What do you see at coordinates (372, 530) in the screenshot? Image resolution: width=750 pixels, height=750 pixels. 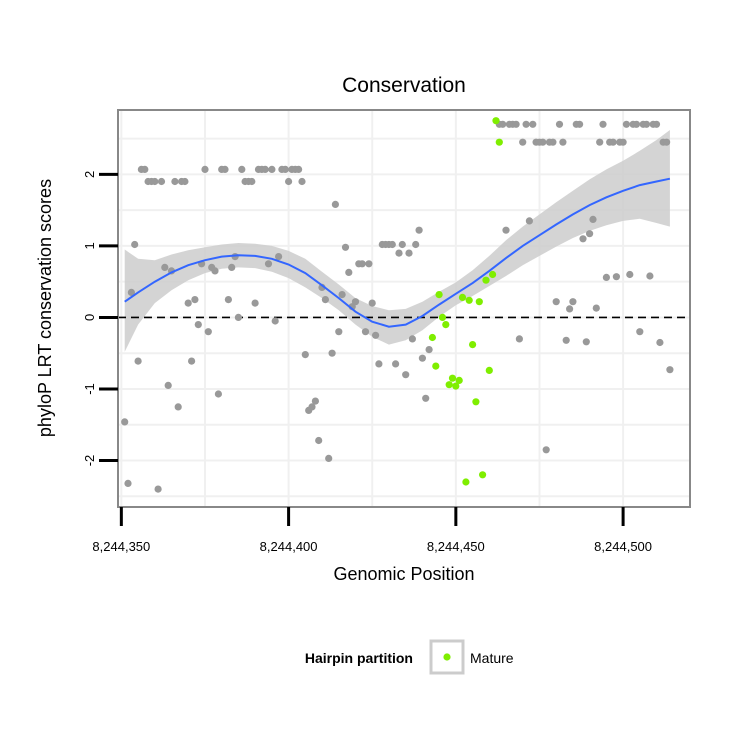 I see `x-axis: 8,244,350 8,244,400 8,244,450 8,244,500` at bounding box center [372, 530].